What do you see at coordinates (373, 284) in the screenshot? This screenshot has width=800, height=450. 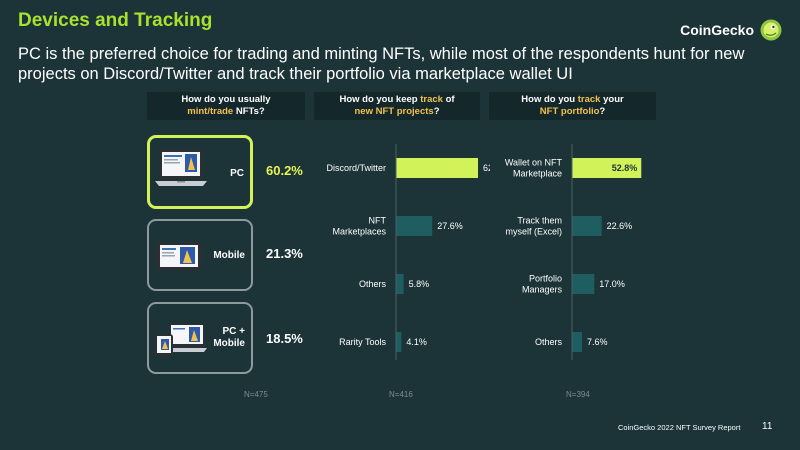 I see `projects-category-label-2: Others` at bounding box center [373, 284].